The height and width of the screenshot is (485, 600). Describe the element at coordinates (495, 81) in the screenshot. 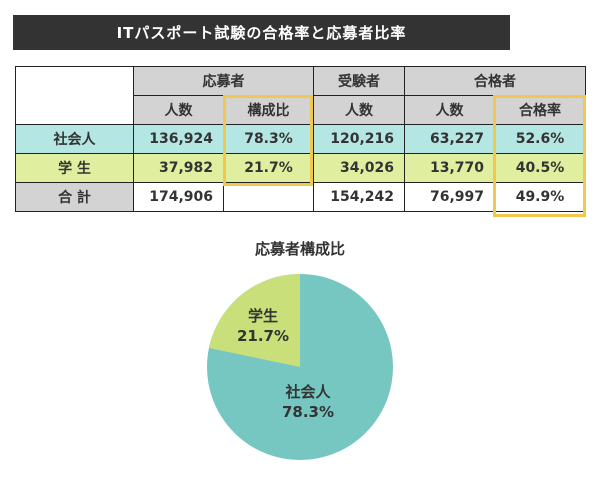

I see `header-passers: 合格者` at that location.